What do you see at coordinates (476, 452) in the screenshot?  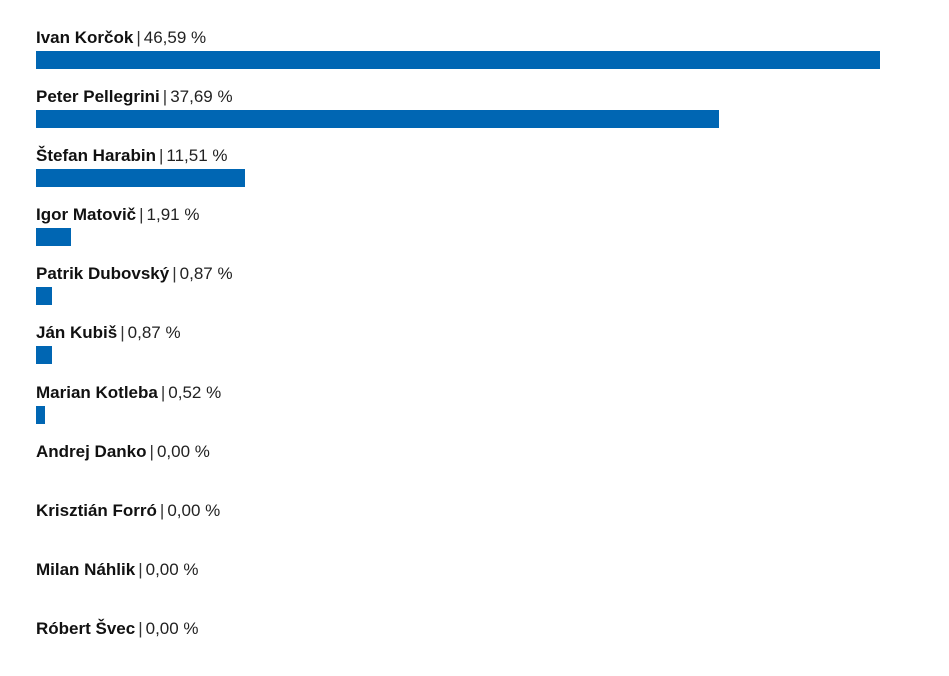 I see `bar-label: Andrej Danko | 0,00 %` at bounding box center [476, 452].